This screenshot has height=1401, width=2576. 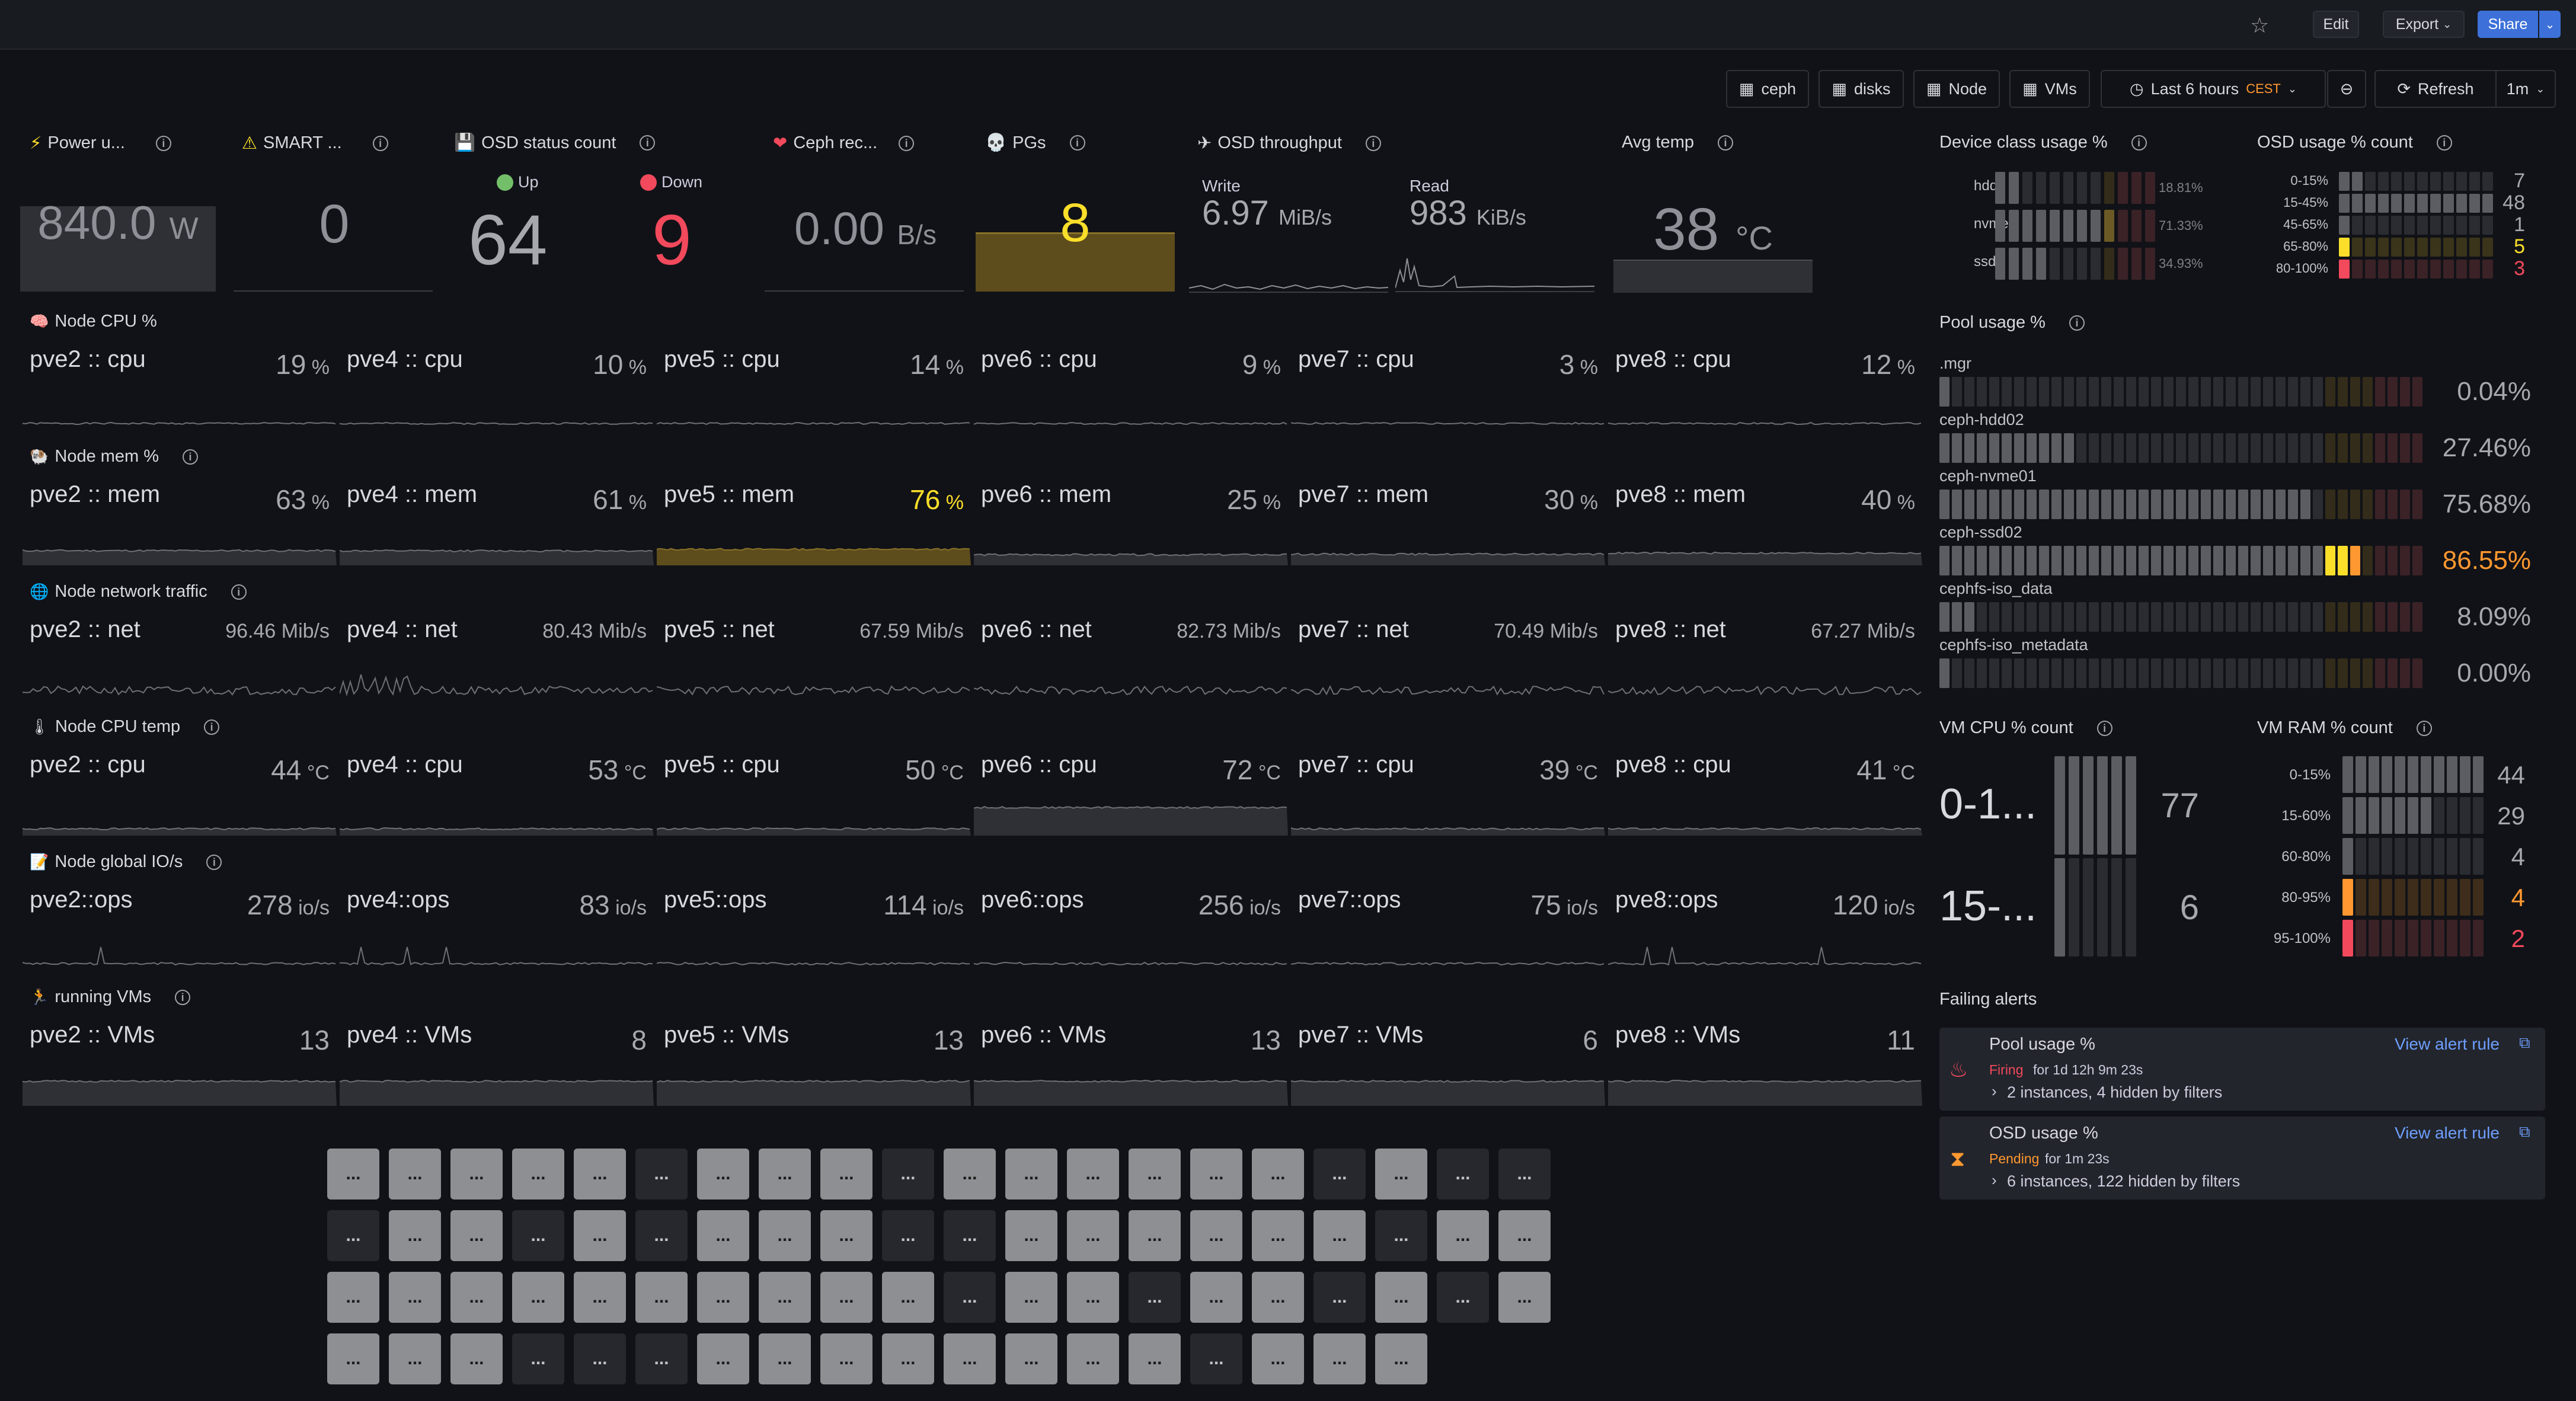 What do you see at coordinates (1861, 89) in the screenshot?
I see `disks-dashboard-link: ▦ disks` at bounding box center [1861, 89].